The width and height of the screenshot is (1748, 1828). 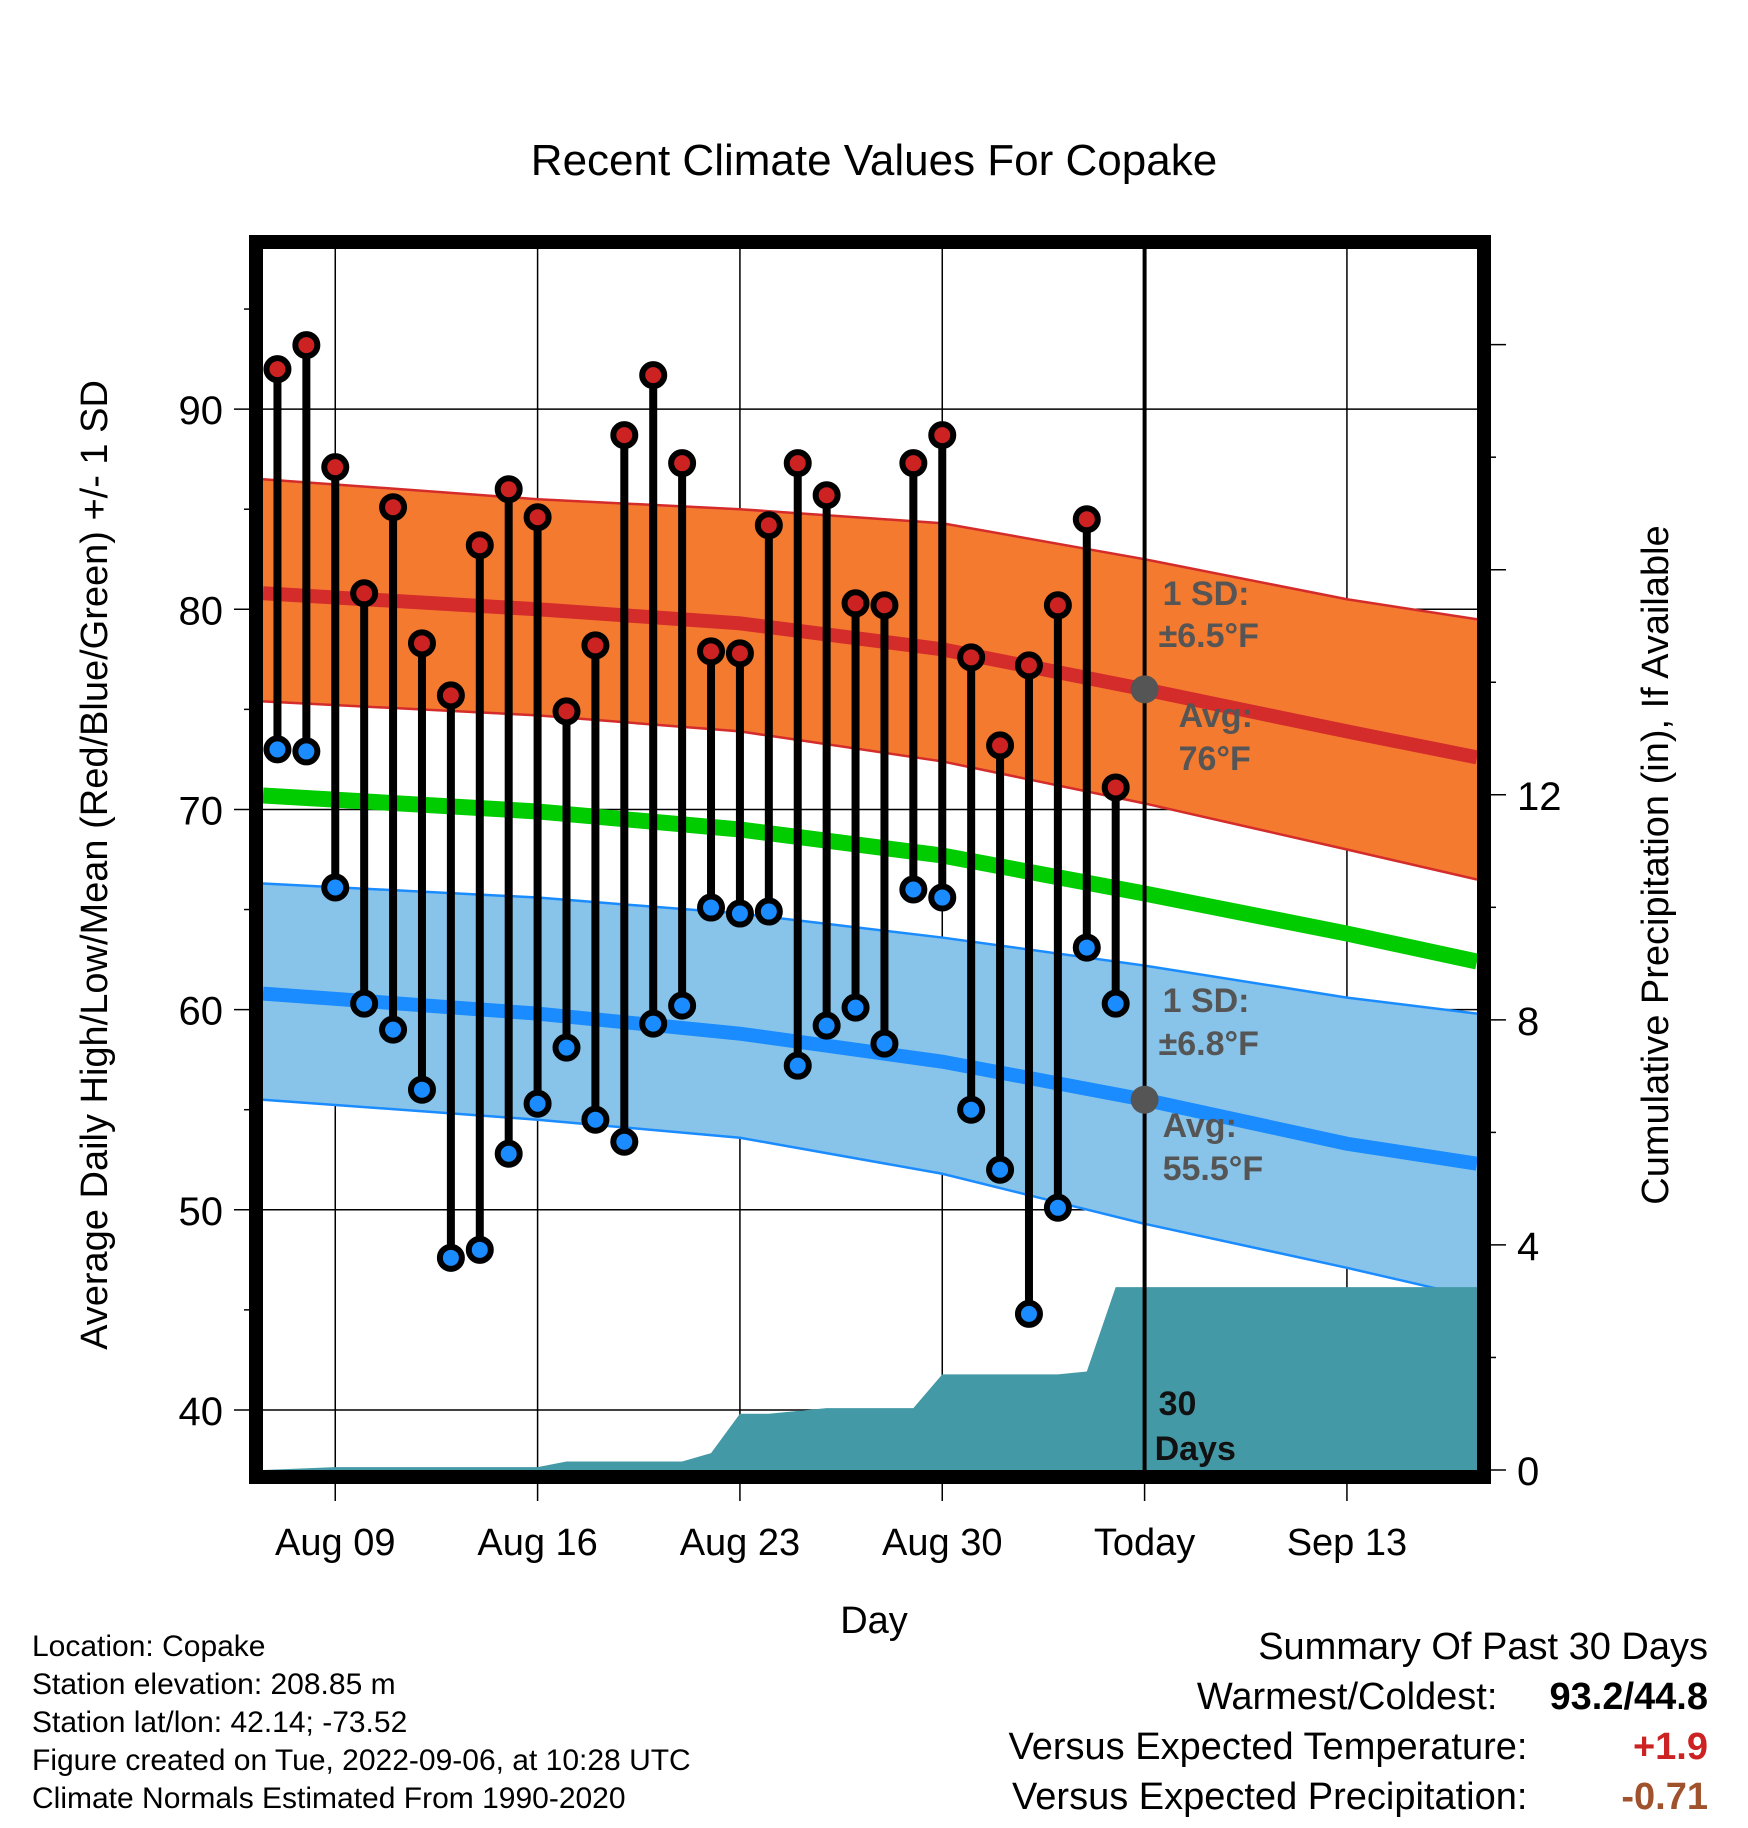 I want to click on y-tick-label: 80, so click(x=201, y=611).